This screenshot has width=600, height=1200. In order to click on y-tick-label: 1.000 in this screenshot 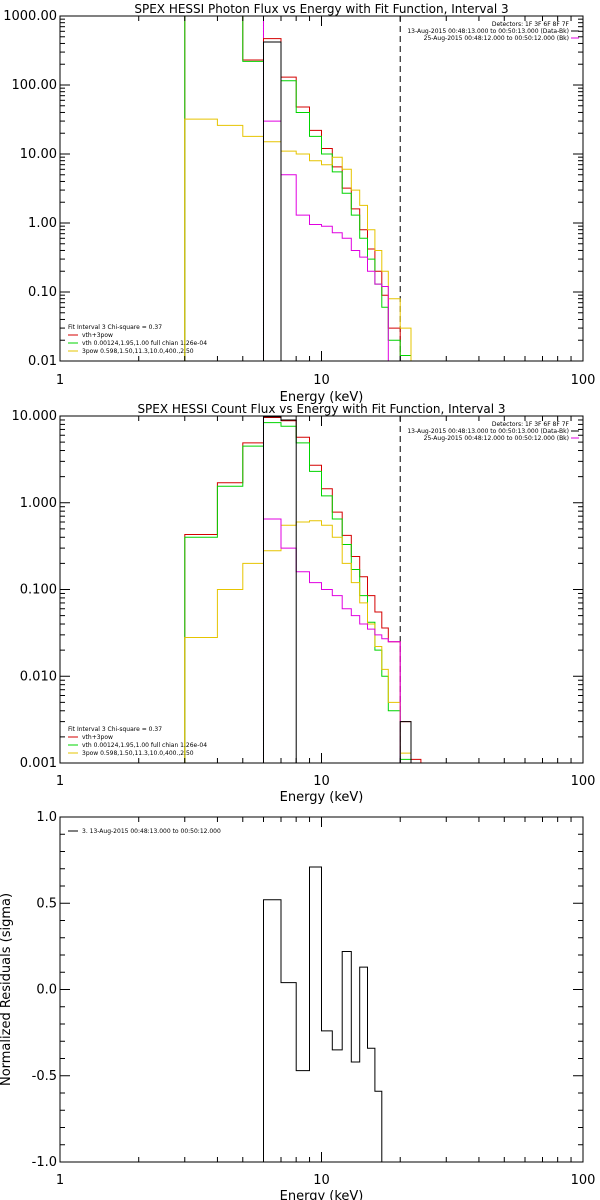, I will do `click(38, 503)`.